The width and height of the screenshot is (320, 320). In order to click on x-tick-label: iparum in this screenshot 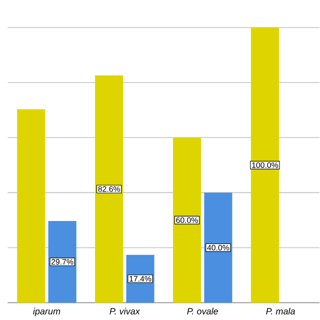, I will do `click(46, 312)`.